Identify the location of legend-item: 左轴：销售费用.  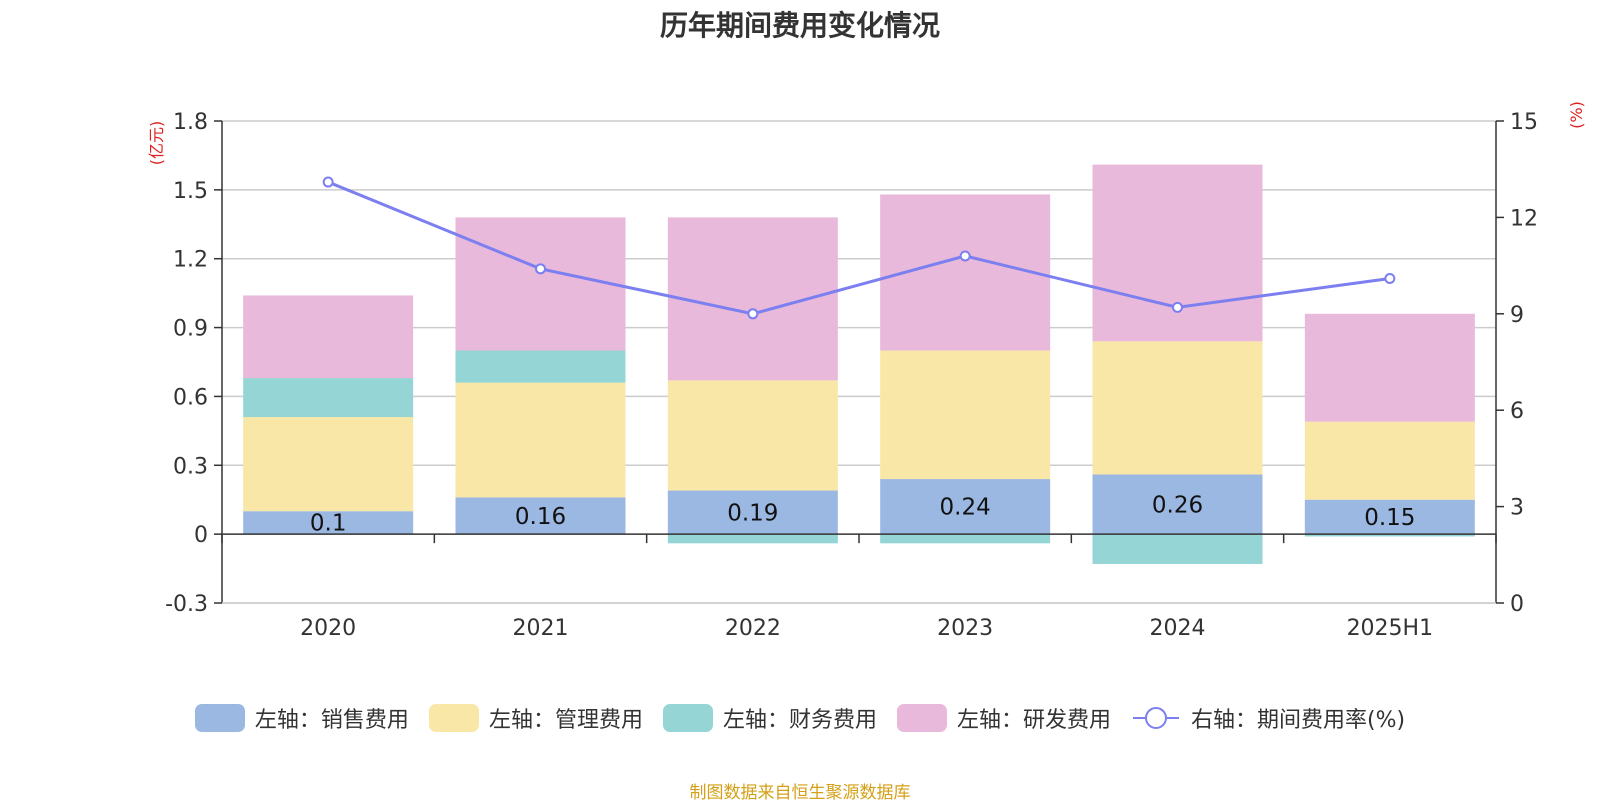
(301, 718).